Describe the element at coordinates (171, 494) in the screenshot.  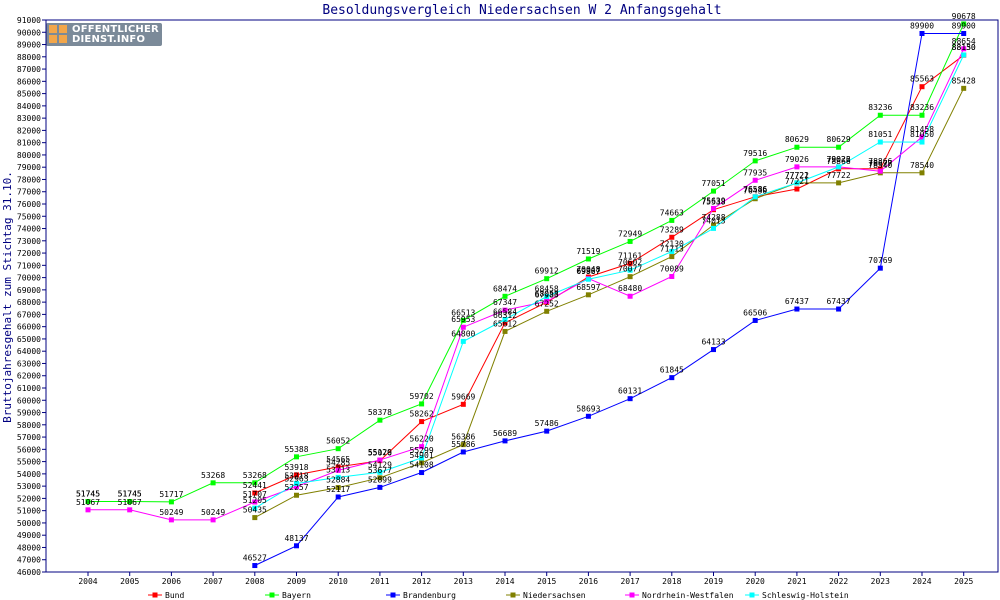
I see `data-label: 51717` at that location.